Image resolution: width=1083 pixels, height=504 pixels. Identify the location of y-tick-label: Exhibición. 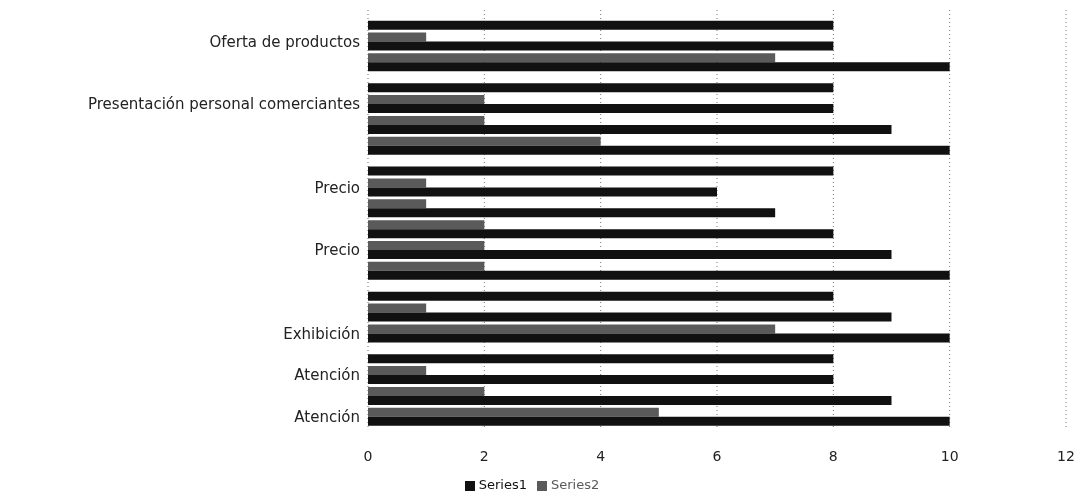
(321, 333).